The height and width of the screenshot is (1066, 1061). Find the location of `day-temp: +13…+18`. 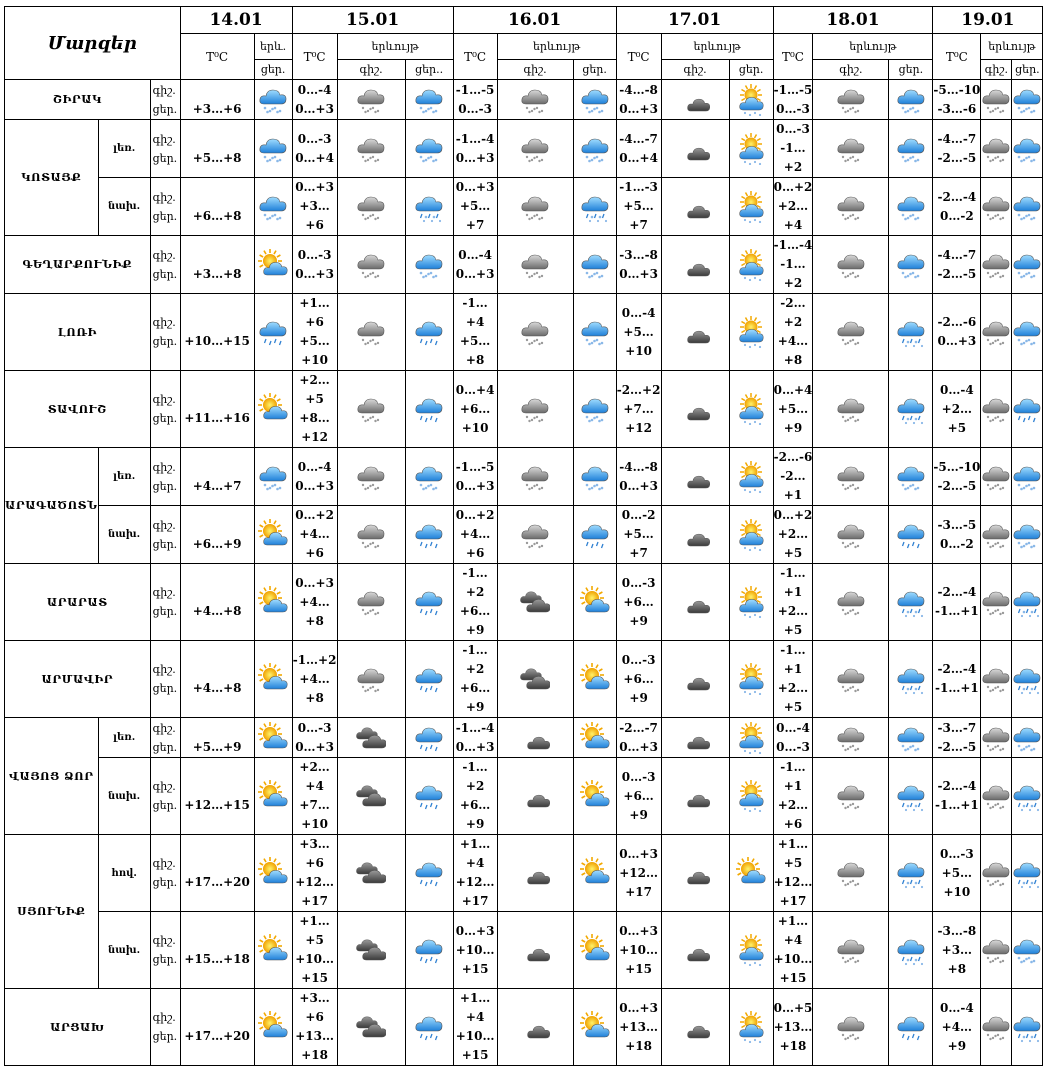

day-temp: +13…+18 is located at coordinates (638, 1036).